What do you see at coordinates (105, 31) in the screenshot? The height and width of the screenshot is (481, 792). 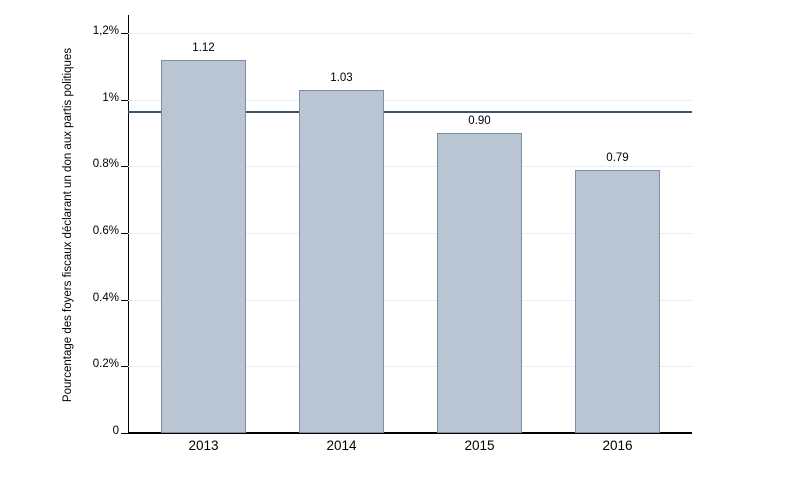 I see `y-tick-label: 1,2%` at bounding box center [105, 31].